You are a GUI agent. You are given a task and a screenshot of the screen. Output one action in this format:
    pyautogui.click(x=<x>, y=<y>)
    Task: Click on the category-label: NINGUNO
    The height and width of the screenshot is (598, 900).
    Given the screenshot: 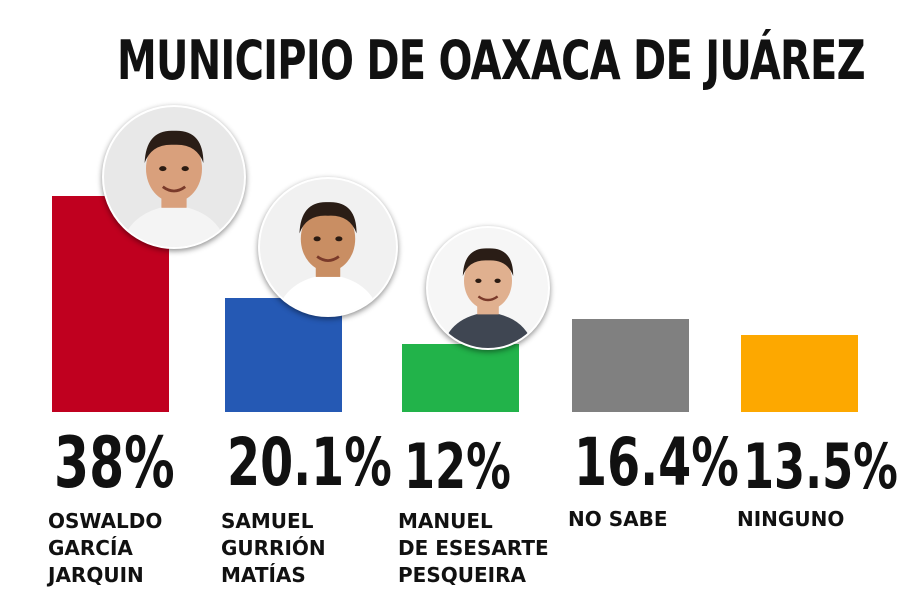 What is the action you would take?
    pyautogui.click(x=790, y=519)
    